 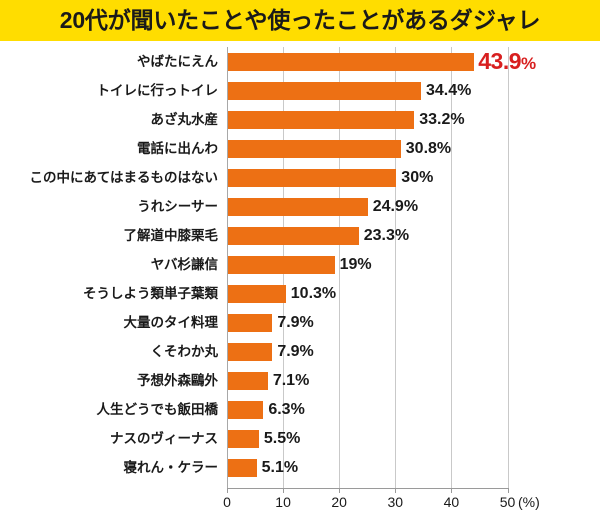 I want to click on bar-row: そうしよう類単子葉類 10.3%, so click(x=300, y=293).